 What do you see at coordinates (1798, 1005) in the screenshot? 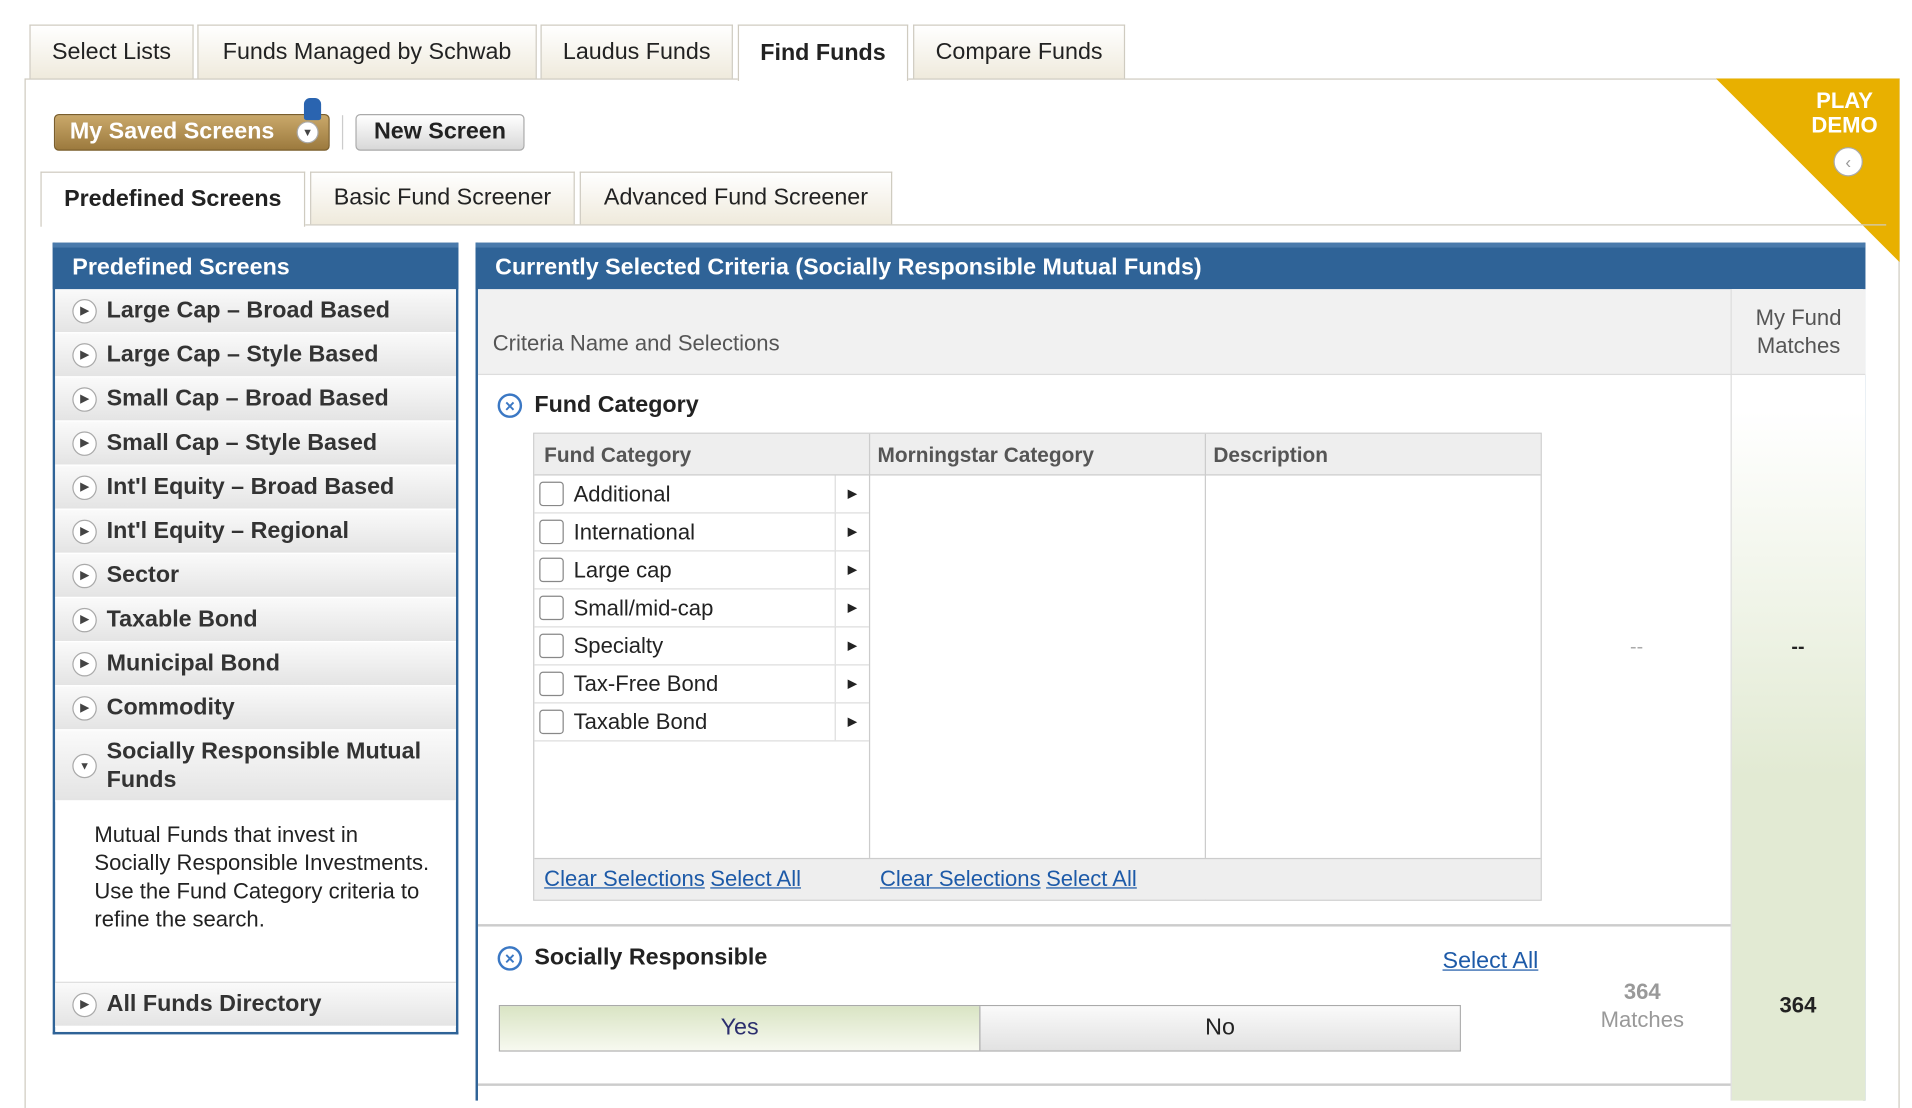
I see `my-fund-matches-value: 364` at bounding box center [1798, 1005].